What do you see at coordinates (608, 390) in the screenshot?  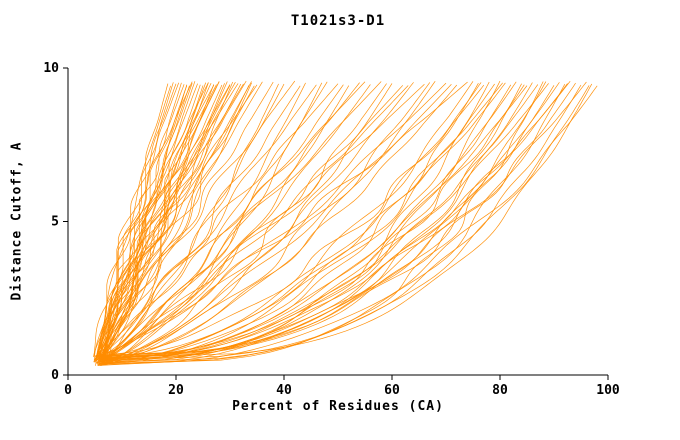 I see `x-tick-label: 100` at bounding box center [608, 390].